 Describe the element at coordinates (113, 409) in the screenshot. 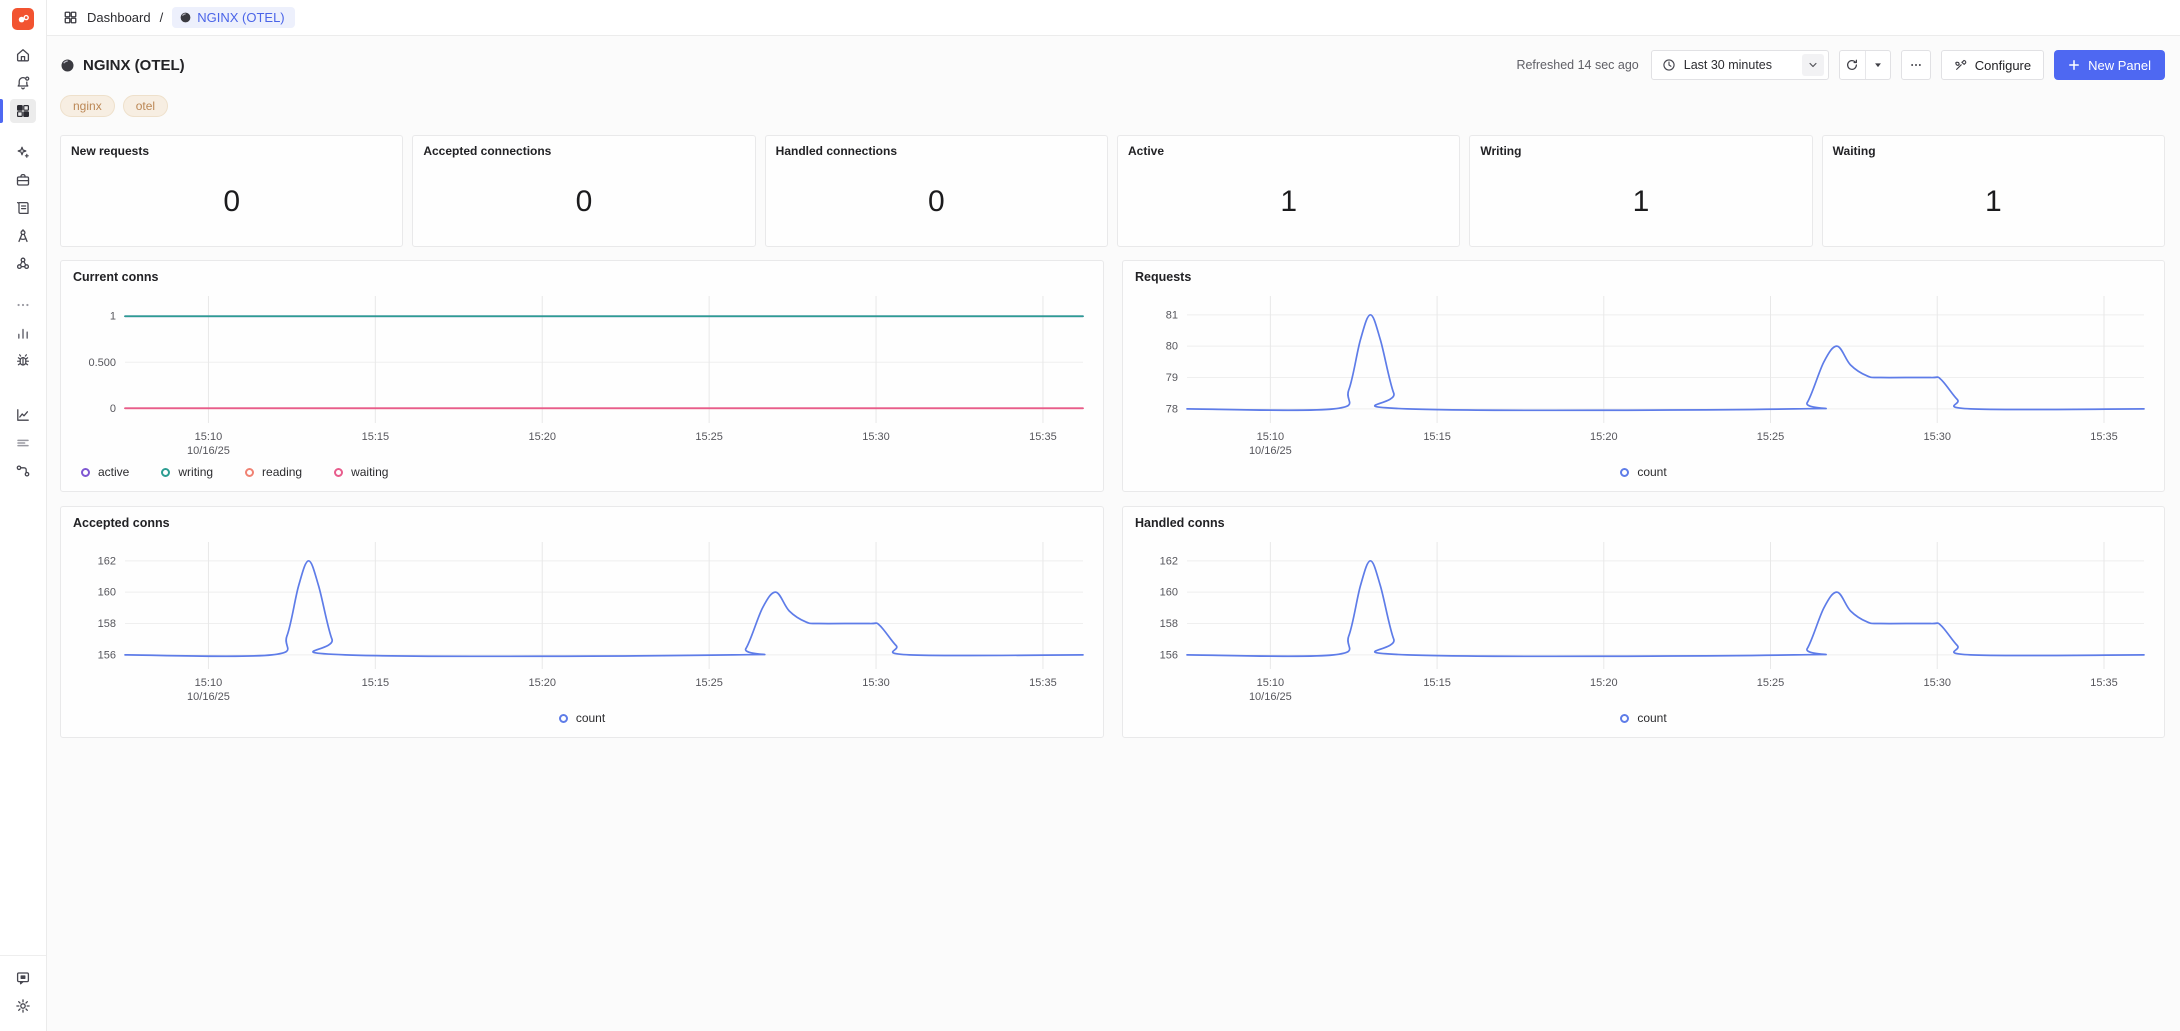

I see `svg-text: 0` at that location.